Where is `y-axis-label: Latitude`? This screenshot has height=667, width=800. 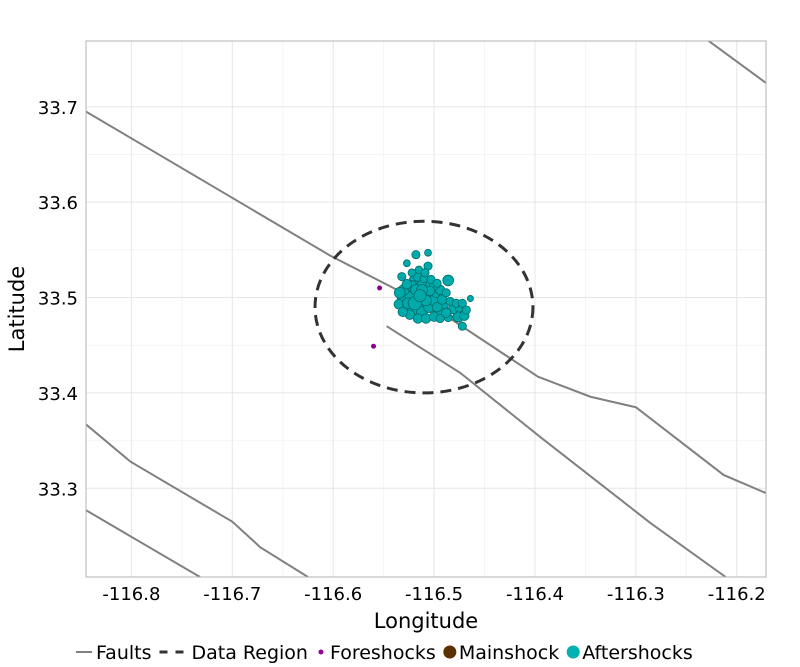
y-axis-label: Latitude is located at coordinates (17, 309).